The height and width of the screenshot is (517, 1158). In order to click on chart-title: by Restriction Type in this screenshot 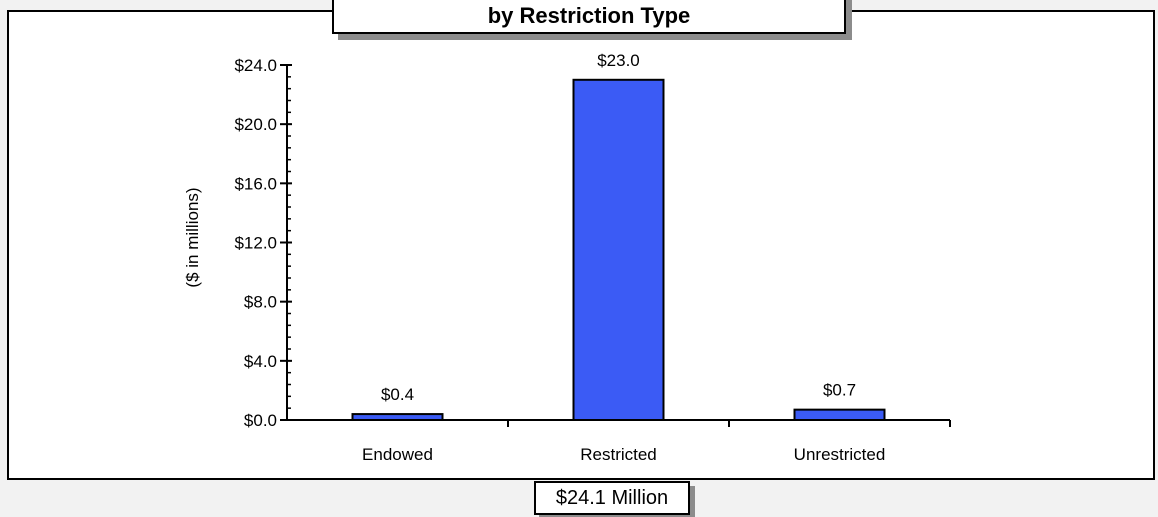, I will do `click(589, 15)`.